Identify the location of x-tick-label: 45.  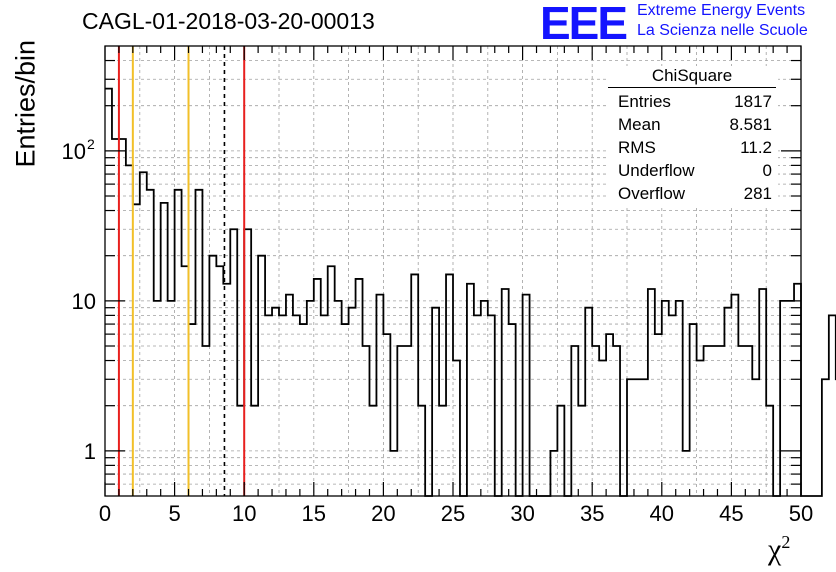
(731, 513).